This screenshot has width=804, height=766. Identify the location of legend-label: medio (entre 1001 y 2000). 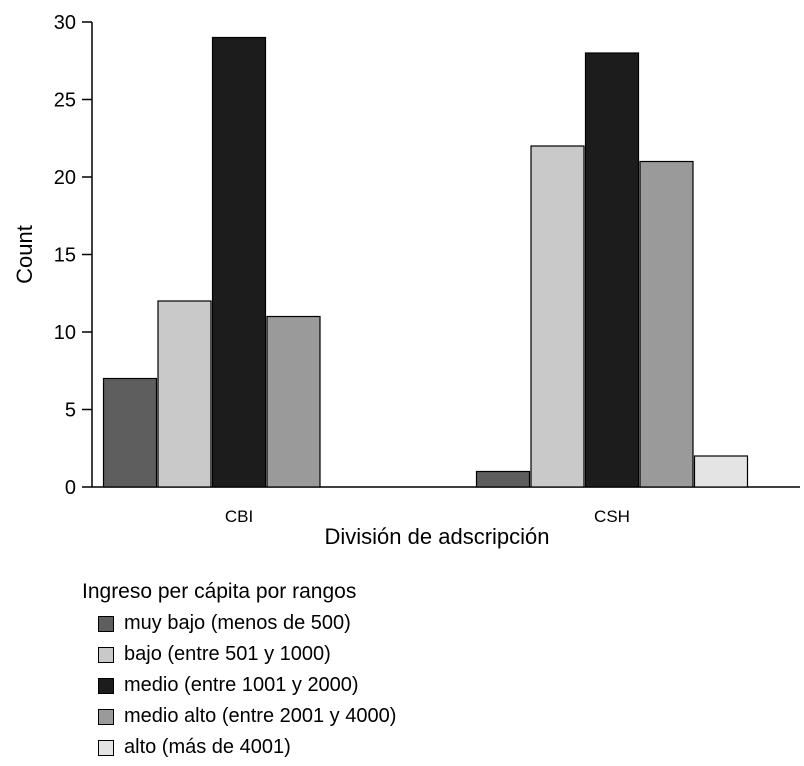
(241, 685).